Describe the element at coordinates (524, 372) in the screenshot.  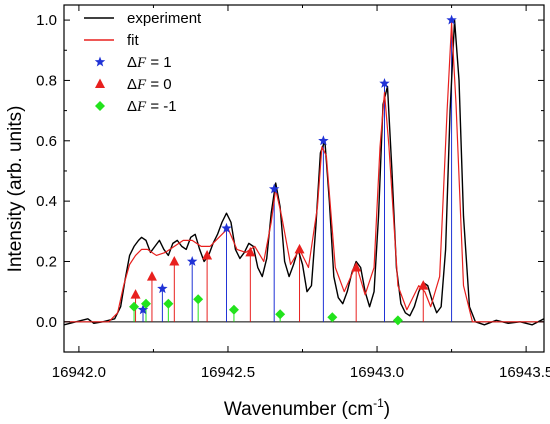
I see `x-tick-label-3: 16943.5` at that location.